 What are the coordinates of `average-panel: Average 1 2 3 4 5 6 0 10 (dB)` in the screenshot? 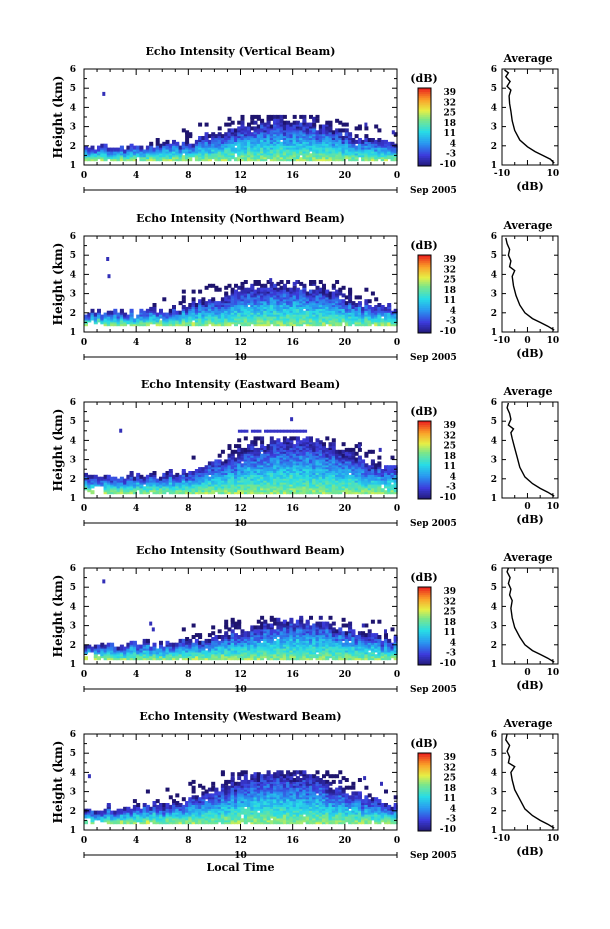 It's located at (525, 455).